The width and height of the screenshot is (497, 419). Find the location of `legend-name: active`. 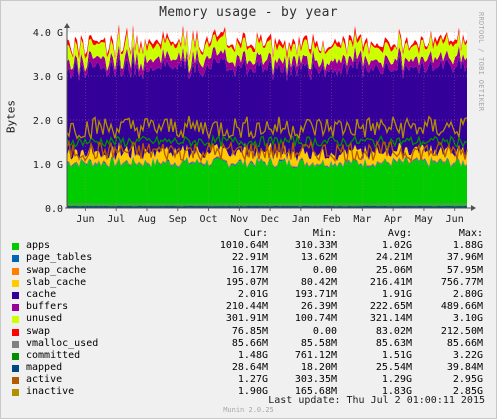

legend-name: active is located at coordinates (44, 380).